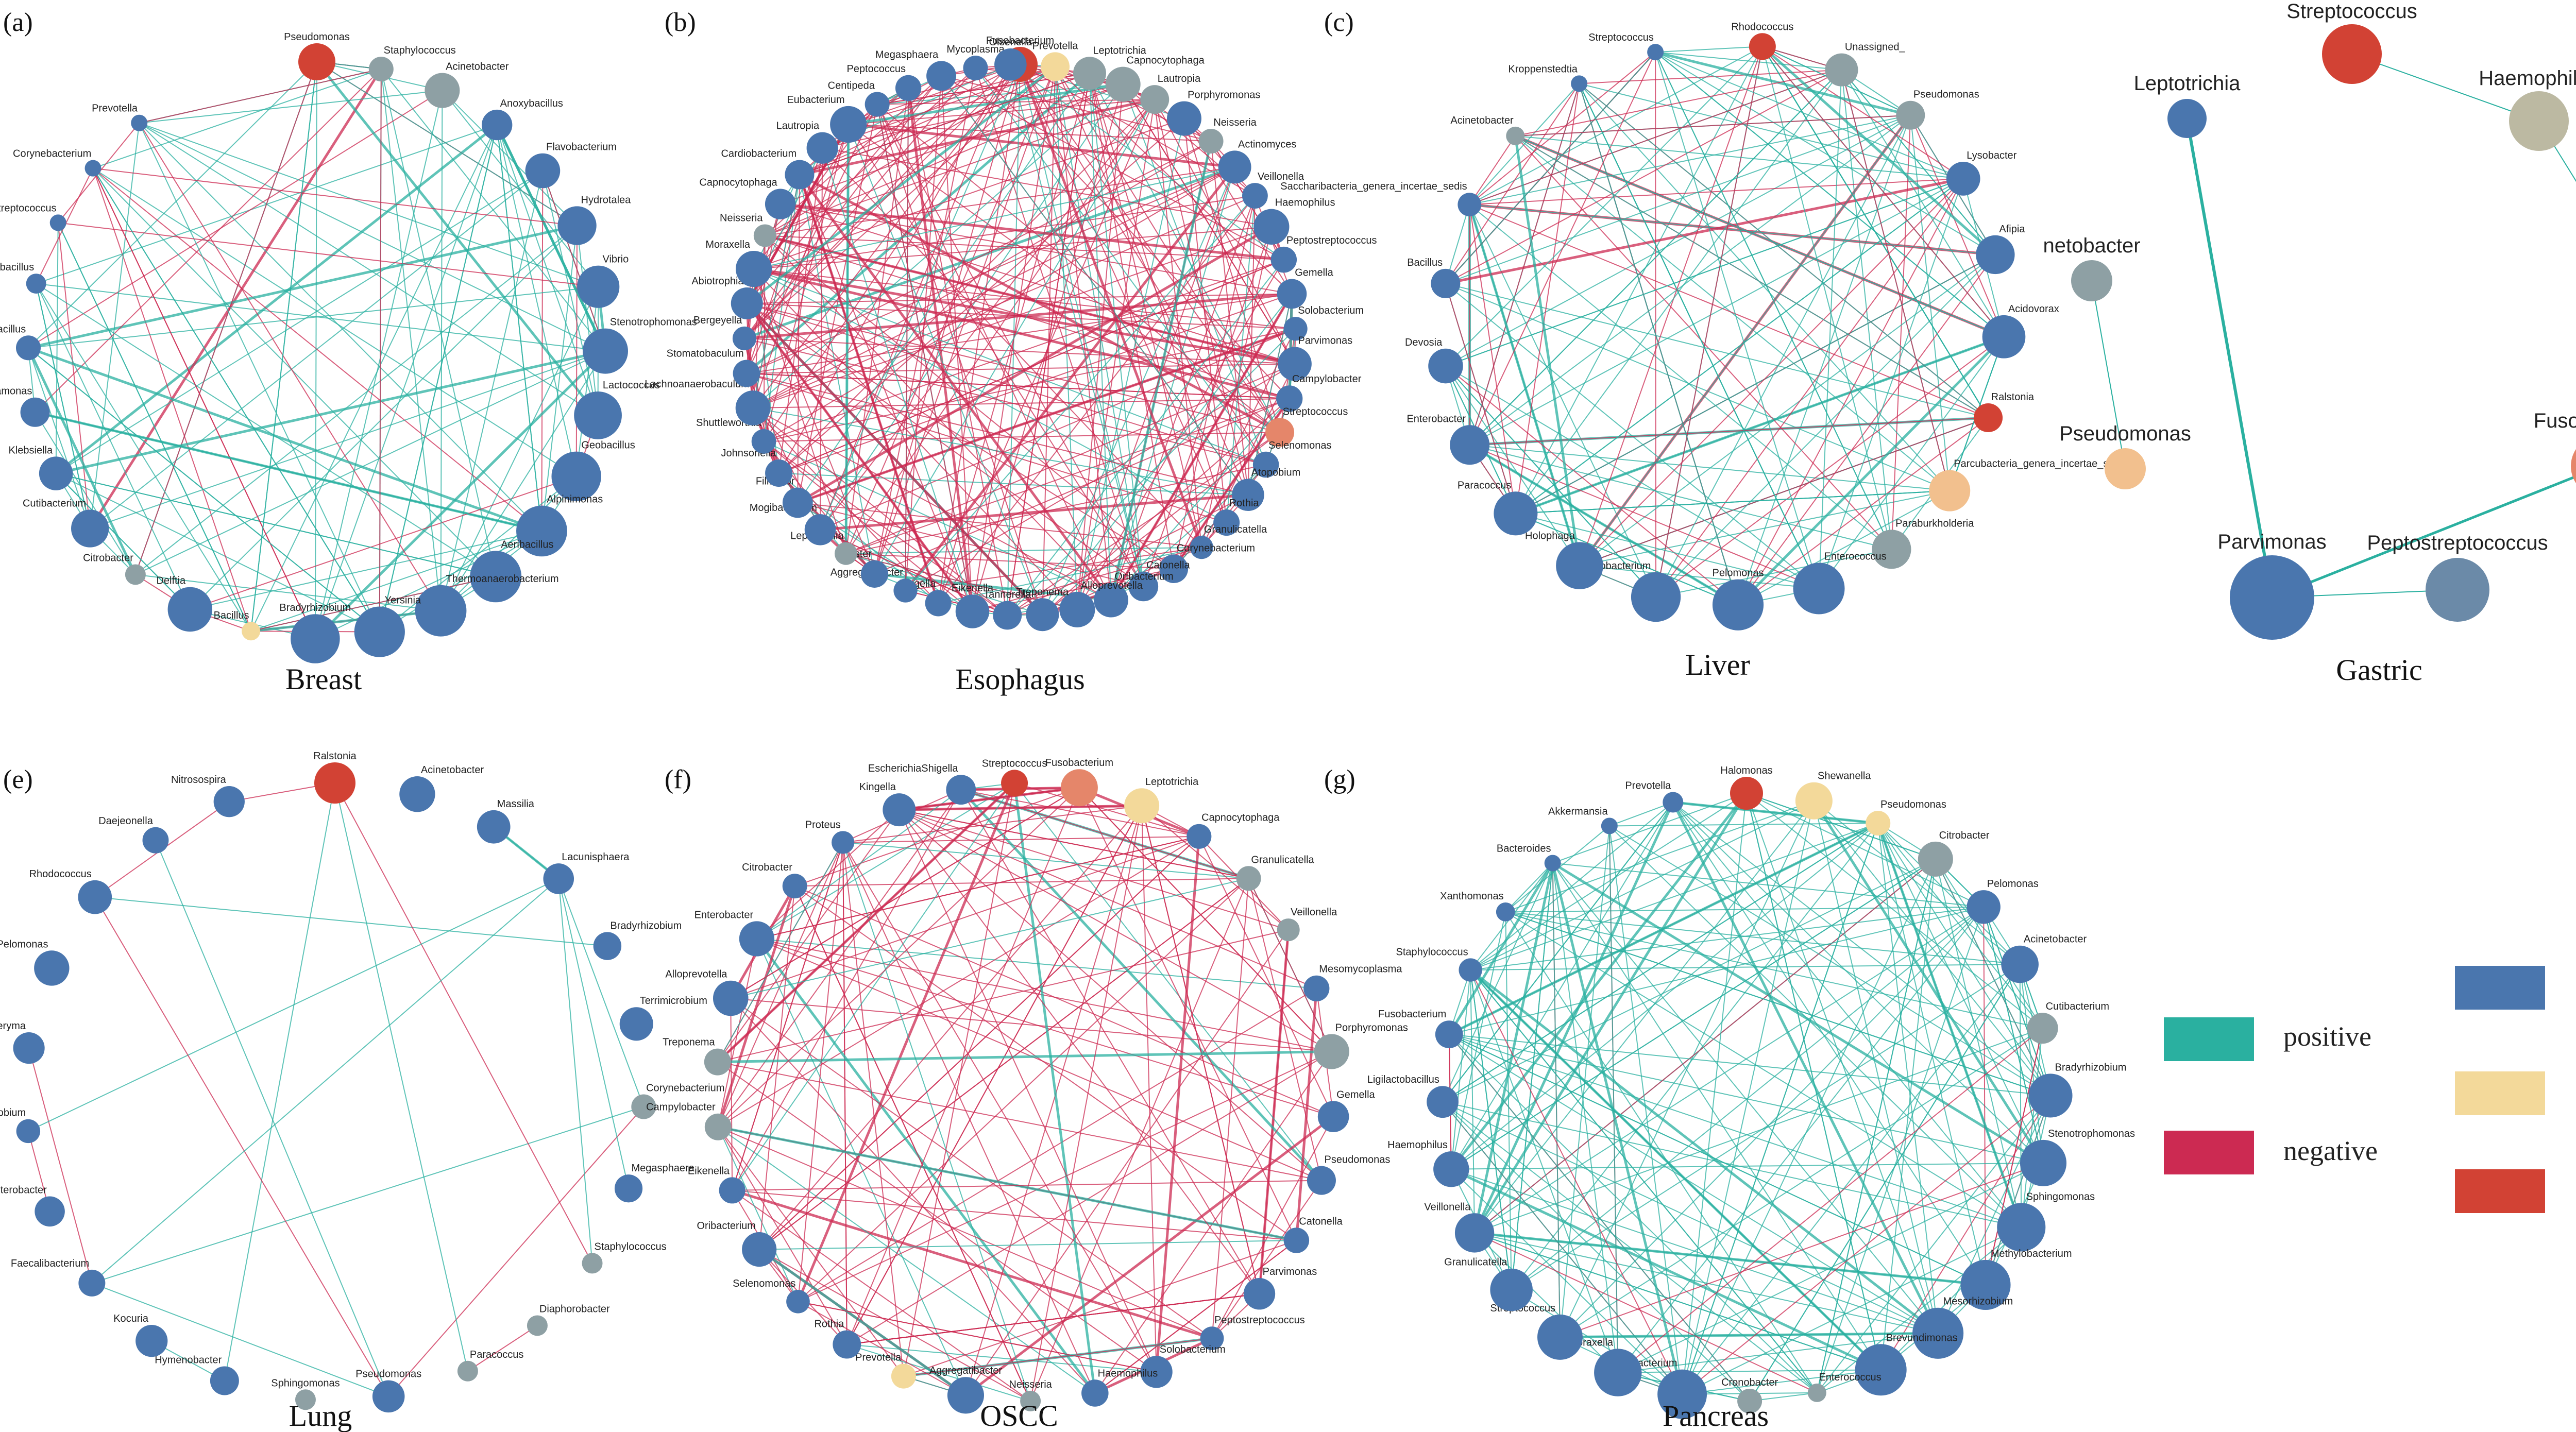  Describe the element at coordinates (126, 821) in the screenshot. I see `node-label: Daejeonella` at that location.